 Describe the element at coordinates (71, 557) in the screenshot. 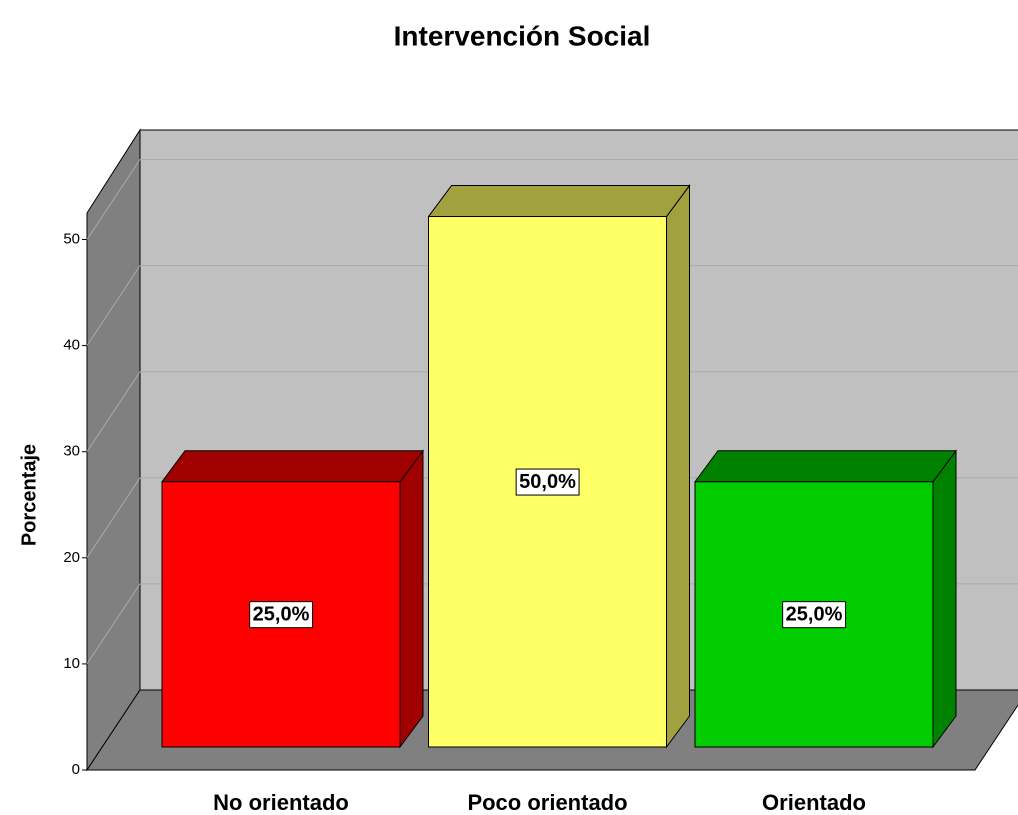

I see `y-tick-label: 20` at that location.